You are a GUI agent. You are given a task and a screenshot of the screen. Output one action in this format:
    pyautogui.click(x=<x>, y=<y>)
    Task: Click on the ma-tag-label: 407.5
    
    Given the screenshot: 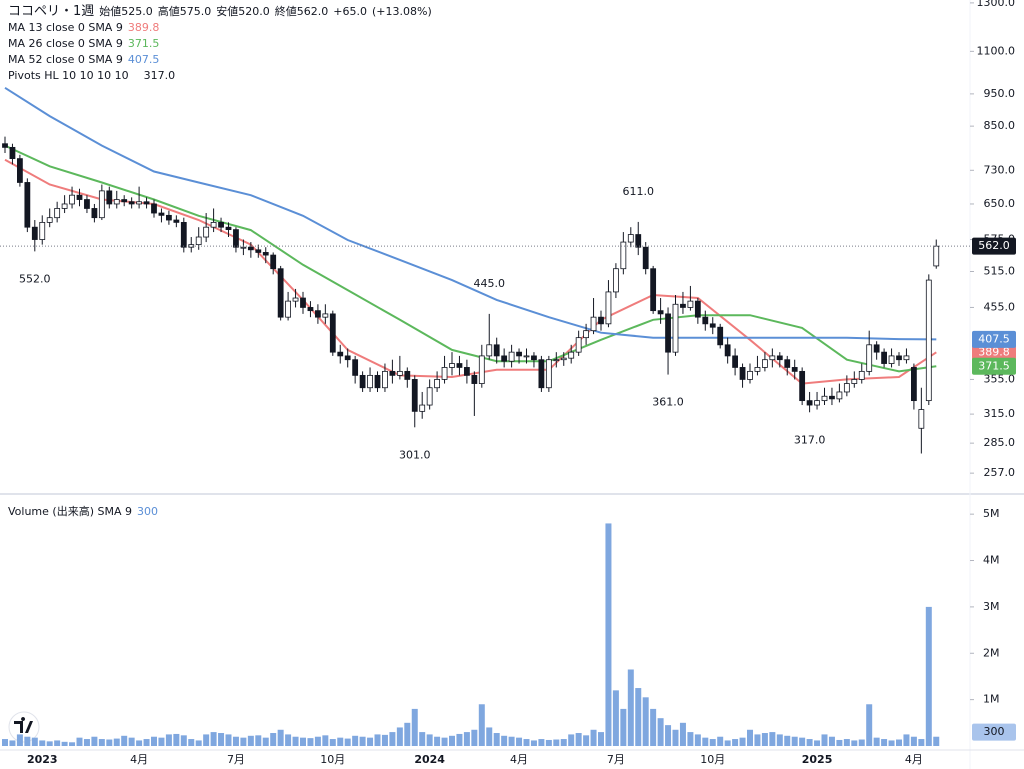 What is the action you would take?
    pyautogui.click(x=994, y=338)
    